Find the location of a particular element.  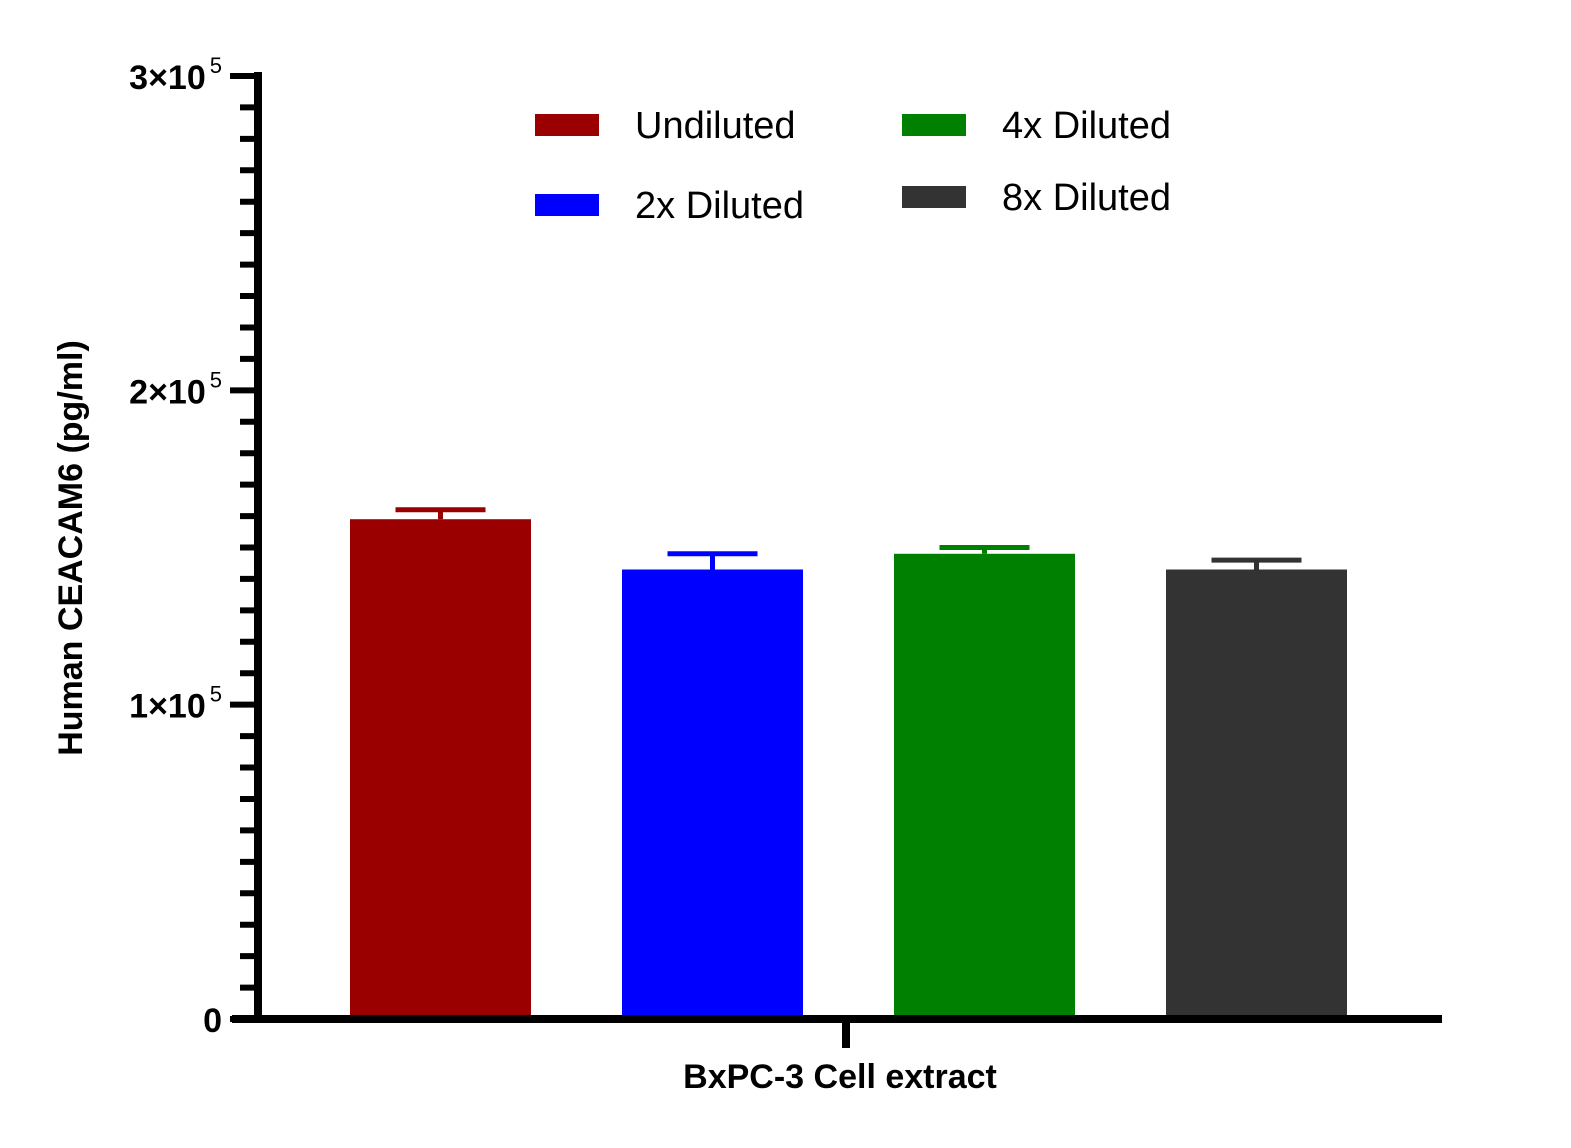

y-axis-label: Human CEACAM6 (pg/ml) is located at coordinates (71, 548).